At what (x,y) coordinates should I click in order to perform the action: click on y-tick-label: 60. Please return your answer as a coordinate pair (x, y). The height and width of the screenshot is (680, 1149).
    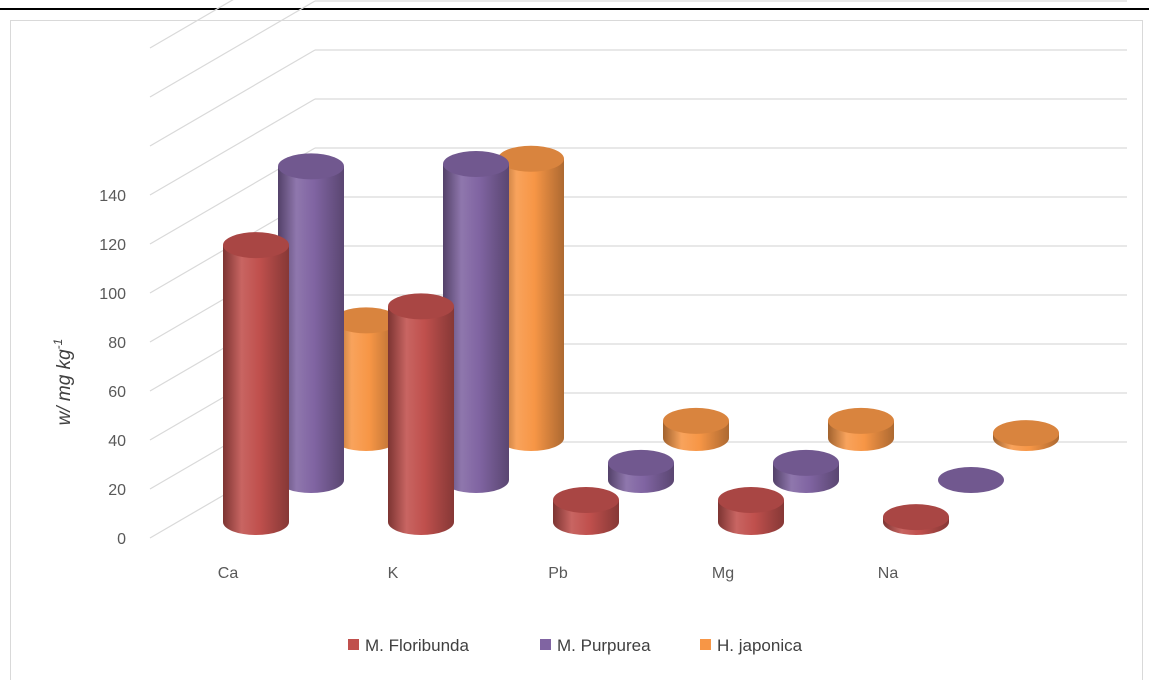
    Looking at the image, I should click on (117, 392).